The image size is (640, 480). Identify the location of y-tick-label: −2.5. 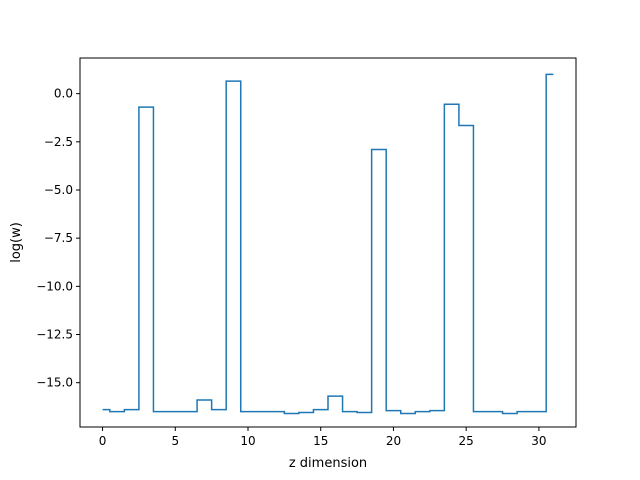
(58, 142).